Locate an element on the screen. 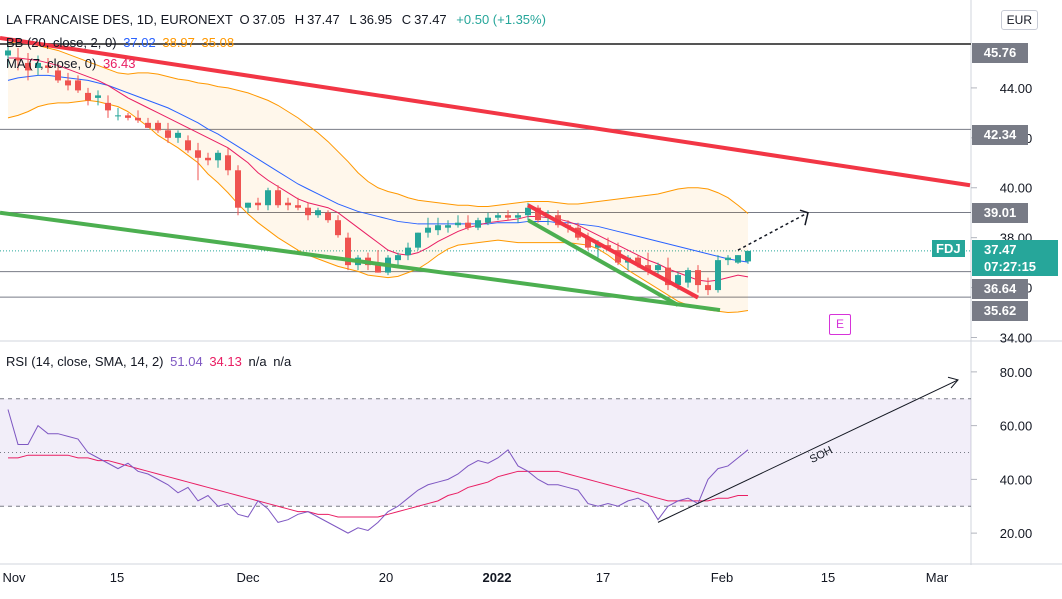 This screenshot has width=1062, height=599. bb-basis-value: 37.02 is located at coordinates (139, 42).